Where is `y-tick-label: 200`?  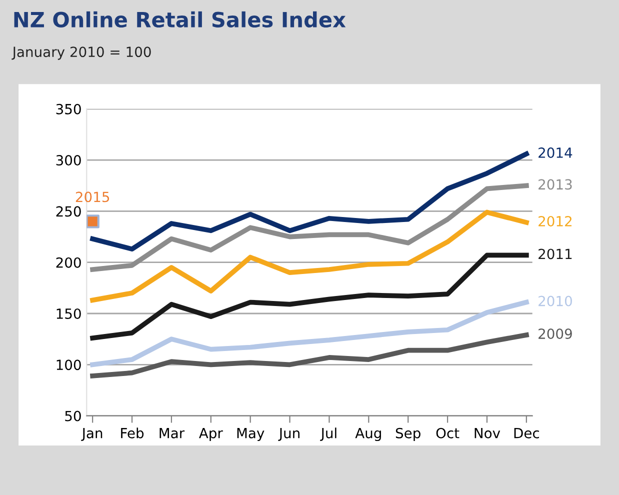 y-tick-label: 200 is located at coordinates (68, 262).